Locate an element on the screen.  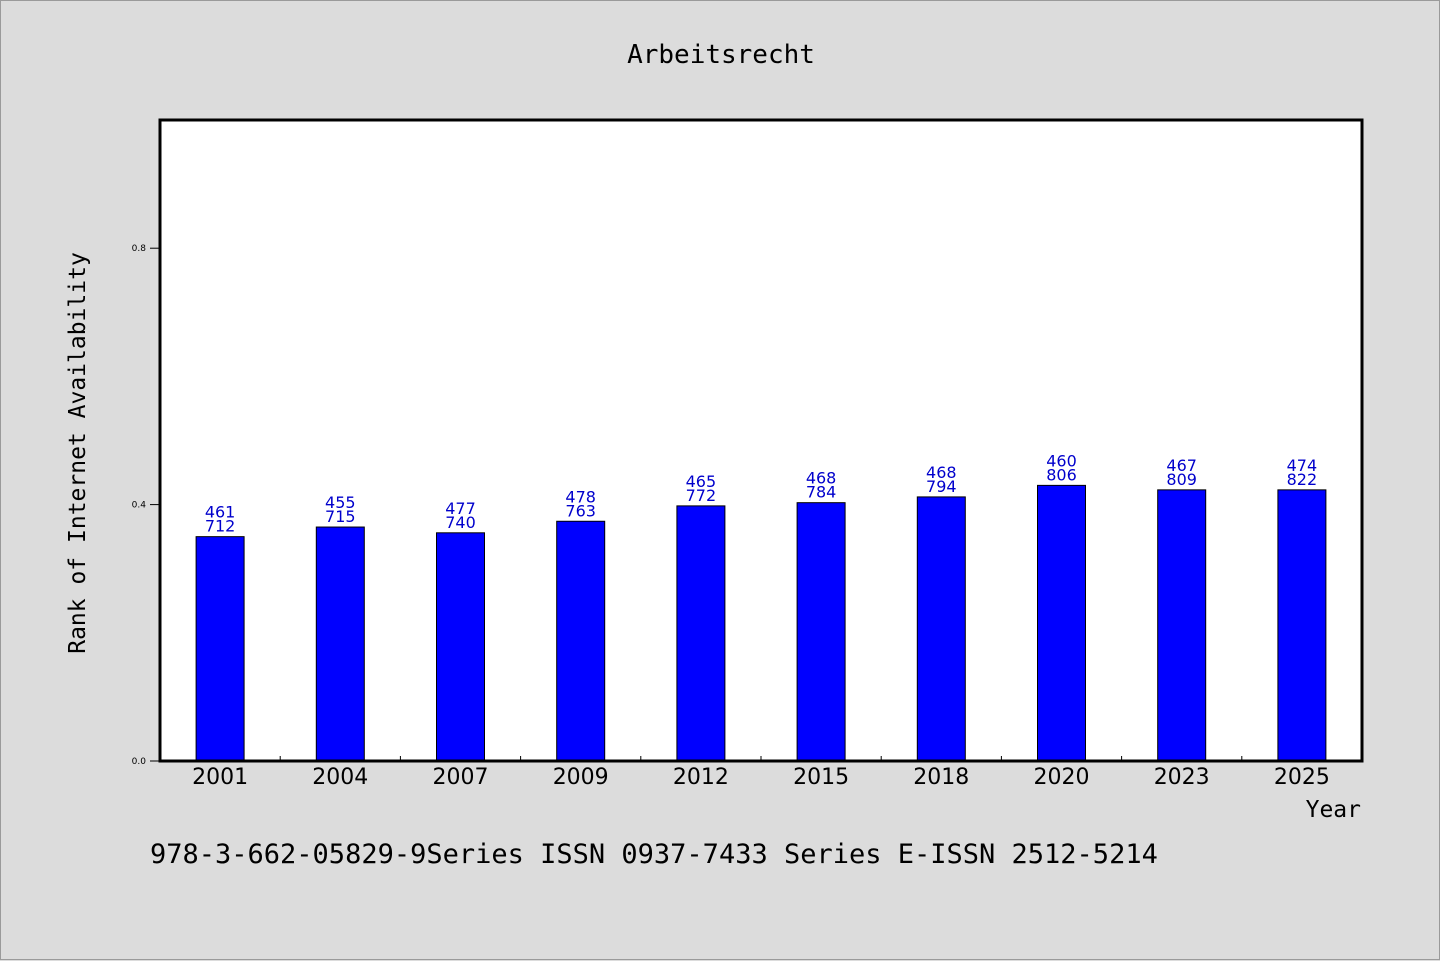
y-tick-label: 0.8 is located at coordinates (139, 249).